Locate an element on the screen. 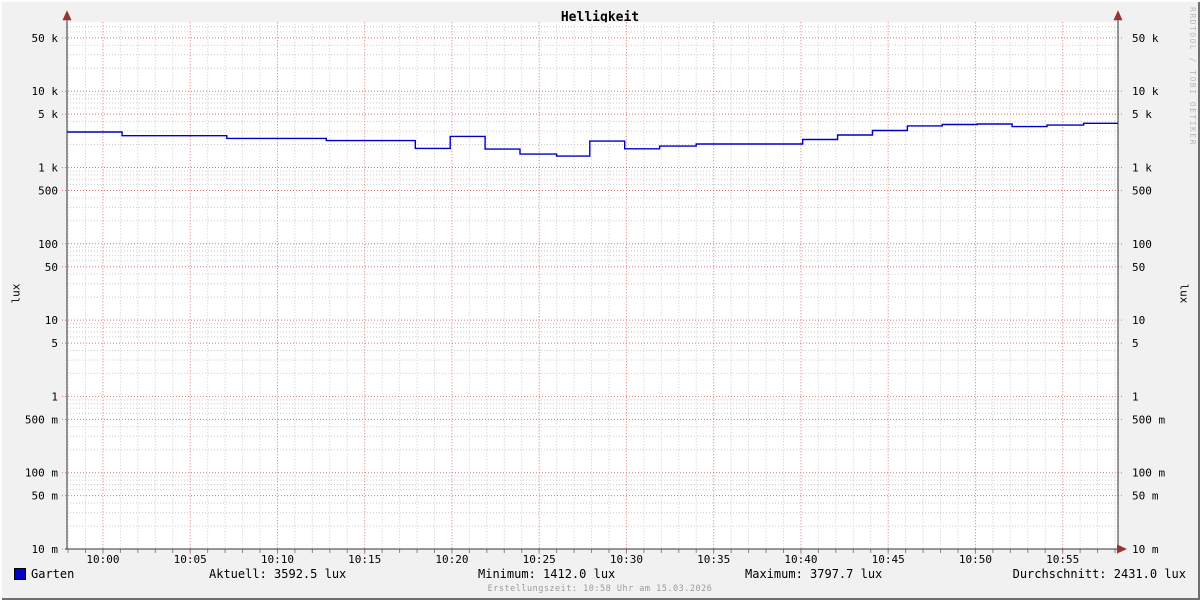  y-axis-arrow-right is located at coordinates (1118, 15).